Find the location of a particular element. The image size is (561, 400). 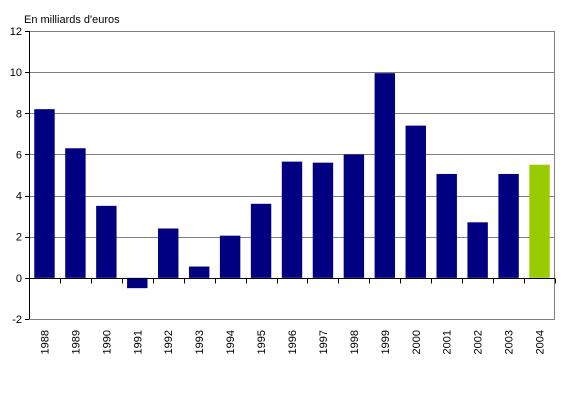

bar-2000 is located at coordinates (415, 201).